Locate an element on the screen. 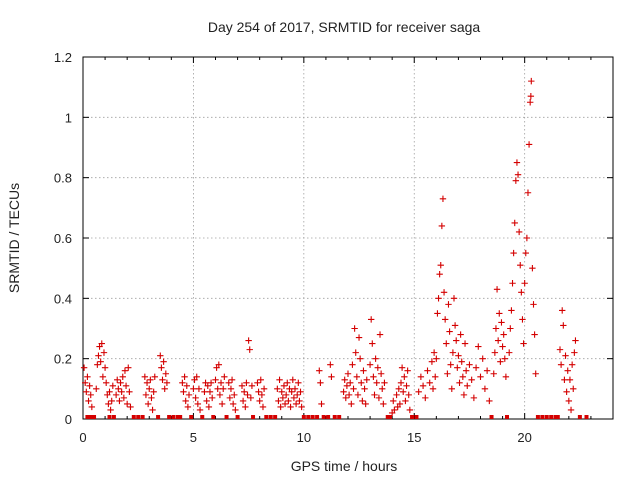  zero-markers is located at coordinates (337, 417).